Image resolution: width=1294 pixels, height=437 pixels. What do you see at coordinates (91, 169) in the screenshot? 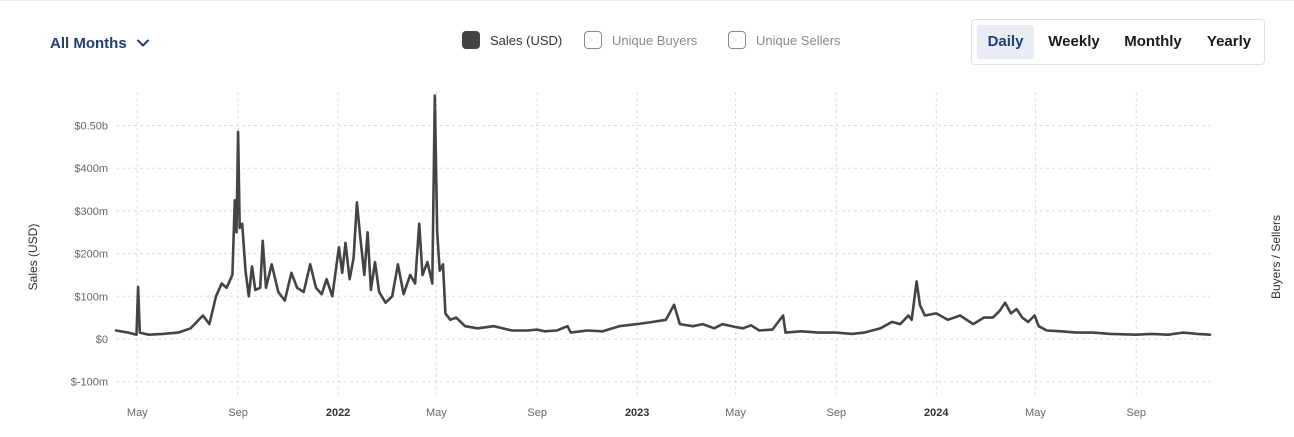
I see `y-tick-label: $400m` at bounding box center [91, 169].